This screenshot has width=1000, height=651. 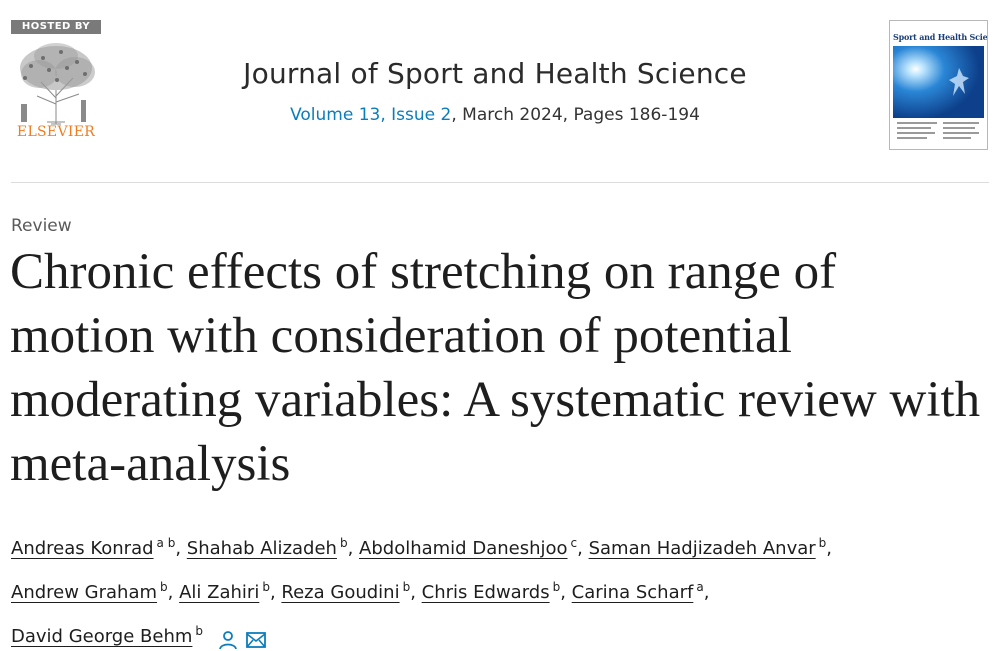 What do you see at coordinates (84, 592) in the screenshot?
I see `author-name: Andrew Graham` at bounding box center [84, 592].